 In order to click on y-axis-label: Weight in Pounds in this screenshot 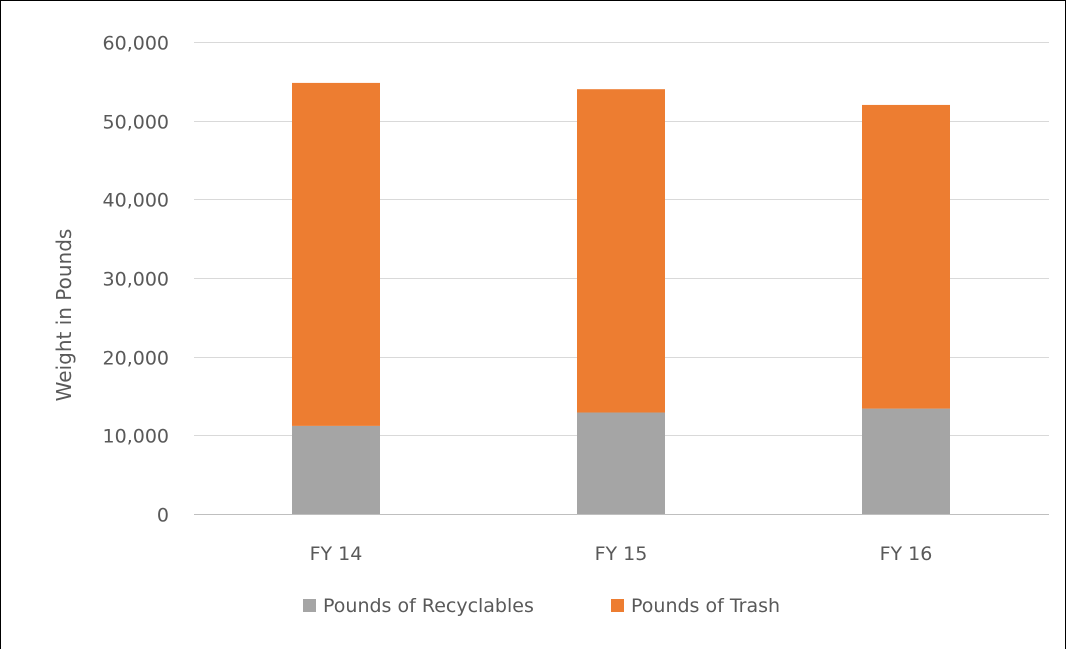, I will do `click(64, 315)`.